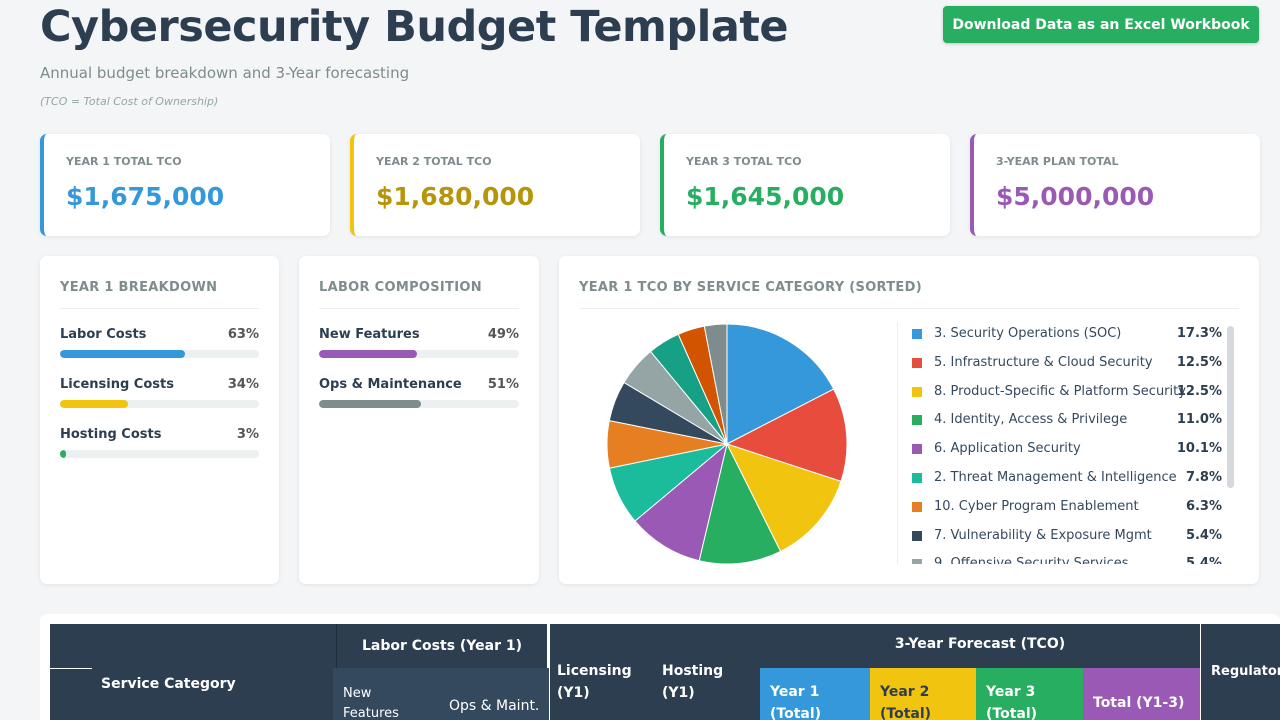 This screenshot has width=1280, height=720. Describe the element at coordinates (1230, 407) in the screenshot. I see `legend-scrollbar` at that location.